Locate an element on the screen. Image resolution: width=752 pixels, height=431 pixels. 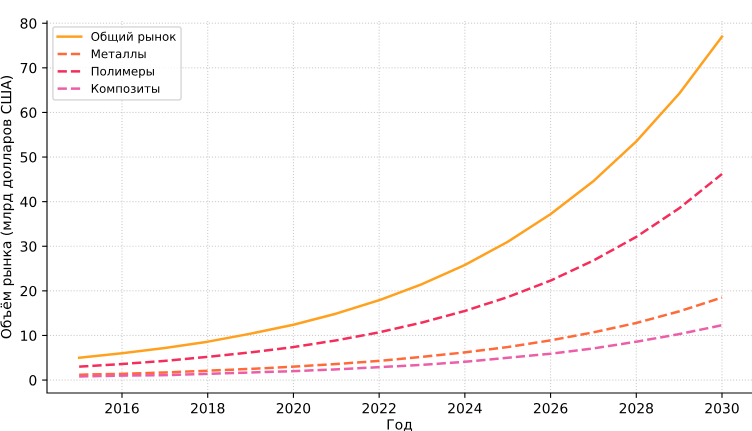
x-tick-label: 2028 is located at coordinates (637, 408).